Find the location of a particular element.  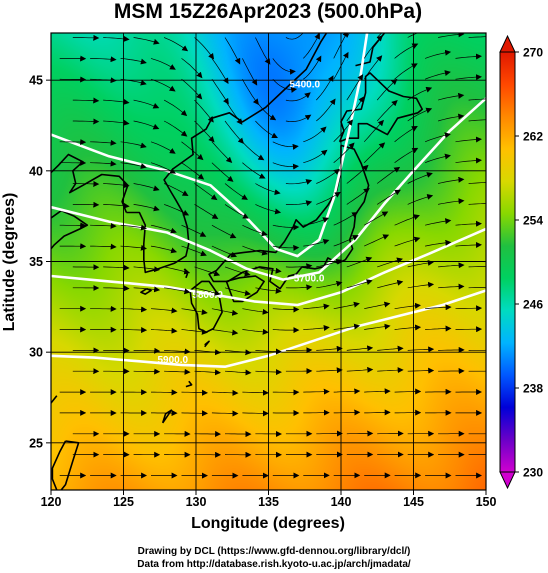

colorbar-tick-label: 254 is located at coordinates (533, 221).